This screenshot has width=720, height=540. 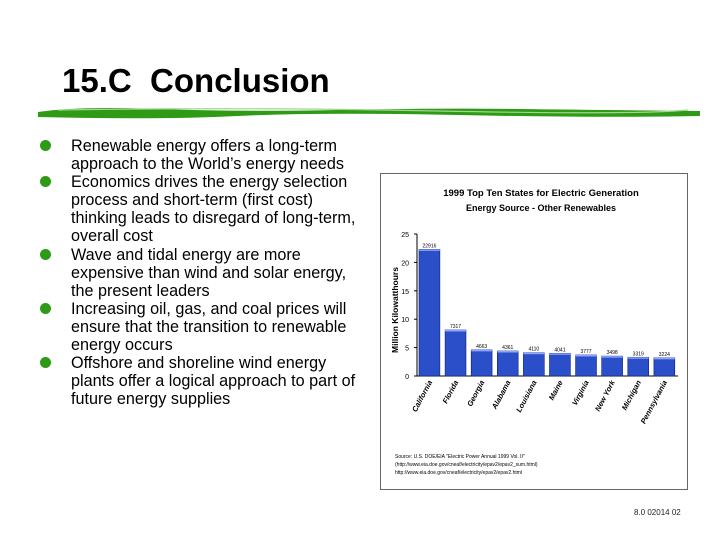 I want to click on y-tick-label: 10, so click(x=405, y=320).